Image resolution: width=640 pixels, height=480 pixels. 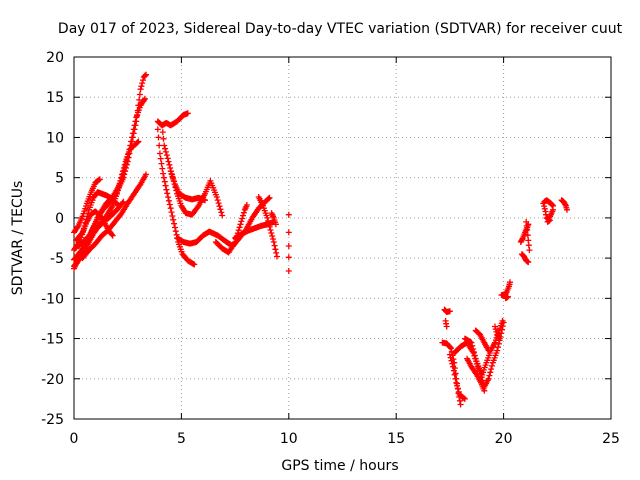 I want to click on x-tick-label: 25, so click(x=611, y=439).